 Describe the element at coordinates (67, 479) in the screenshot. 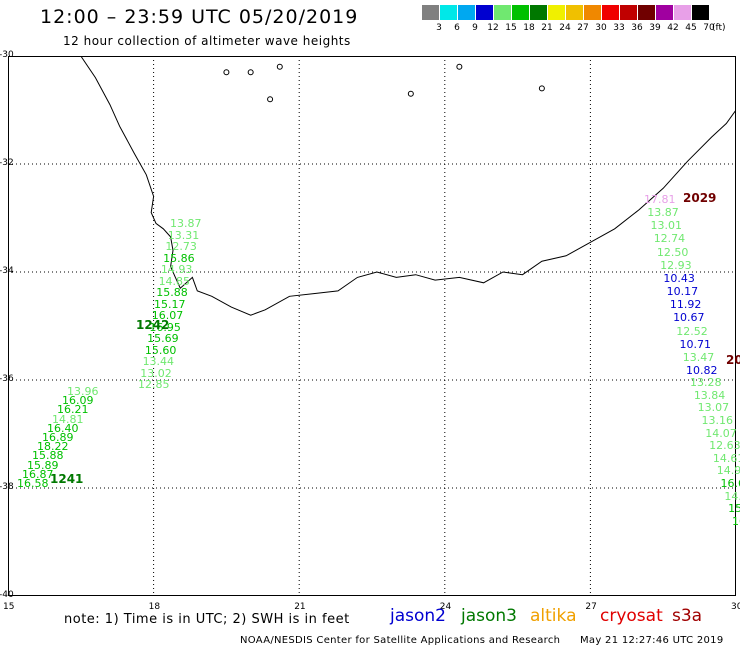

I see `track-id-label: 1241` at that location.